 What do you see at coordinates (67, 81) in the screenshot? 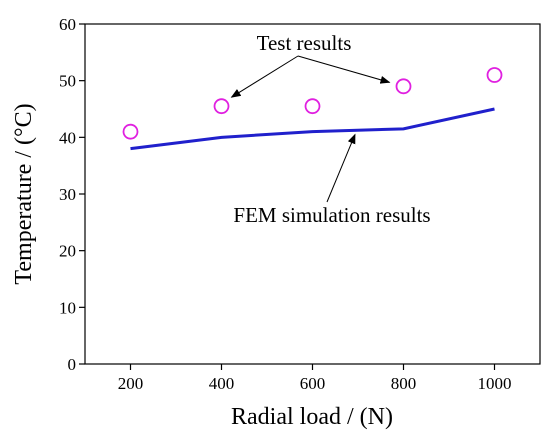
I see `y-tick-label: 50` at bounding box center [67, 81].